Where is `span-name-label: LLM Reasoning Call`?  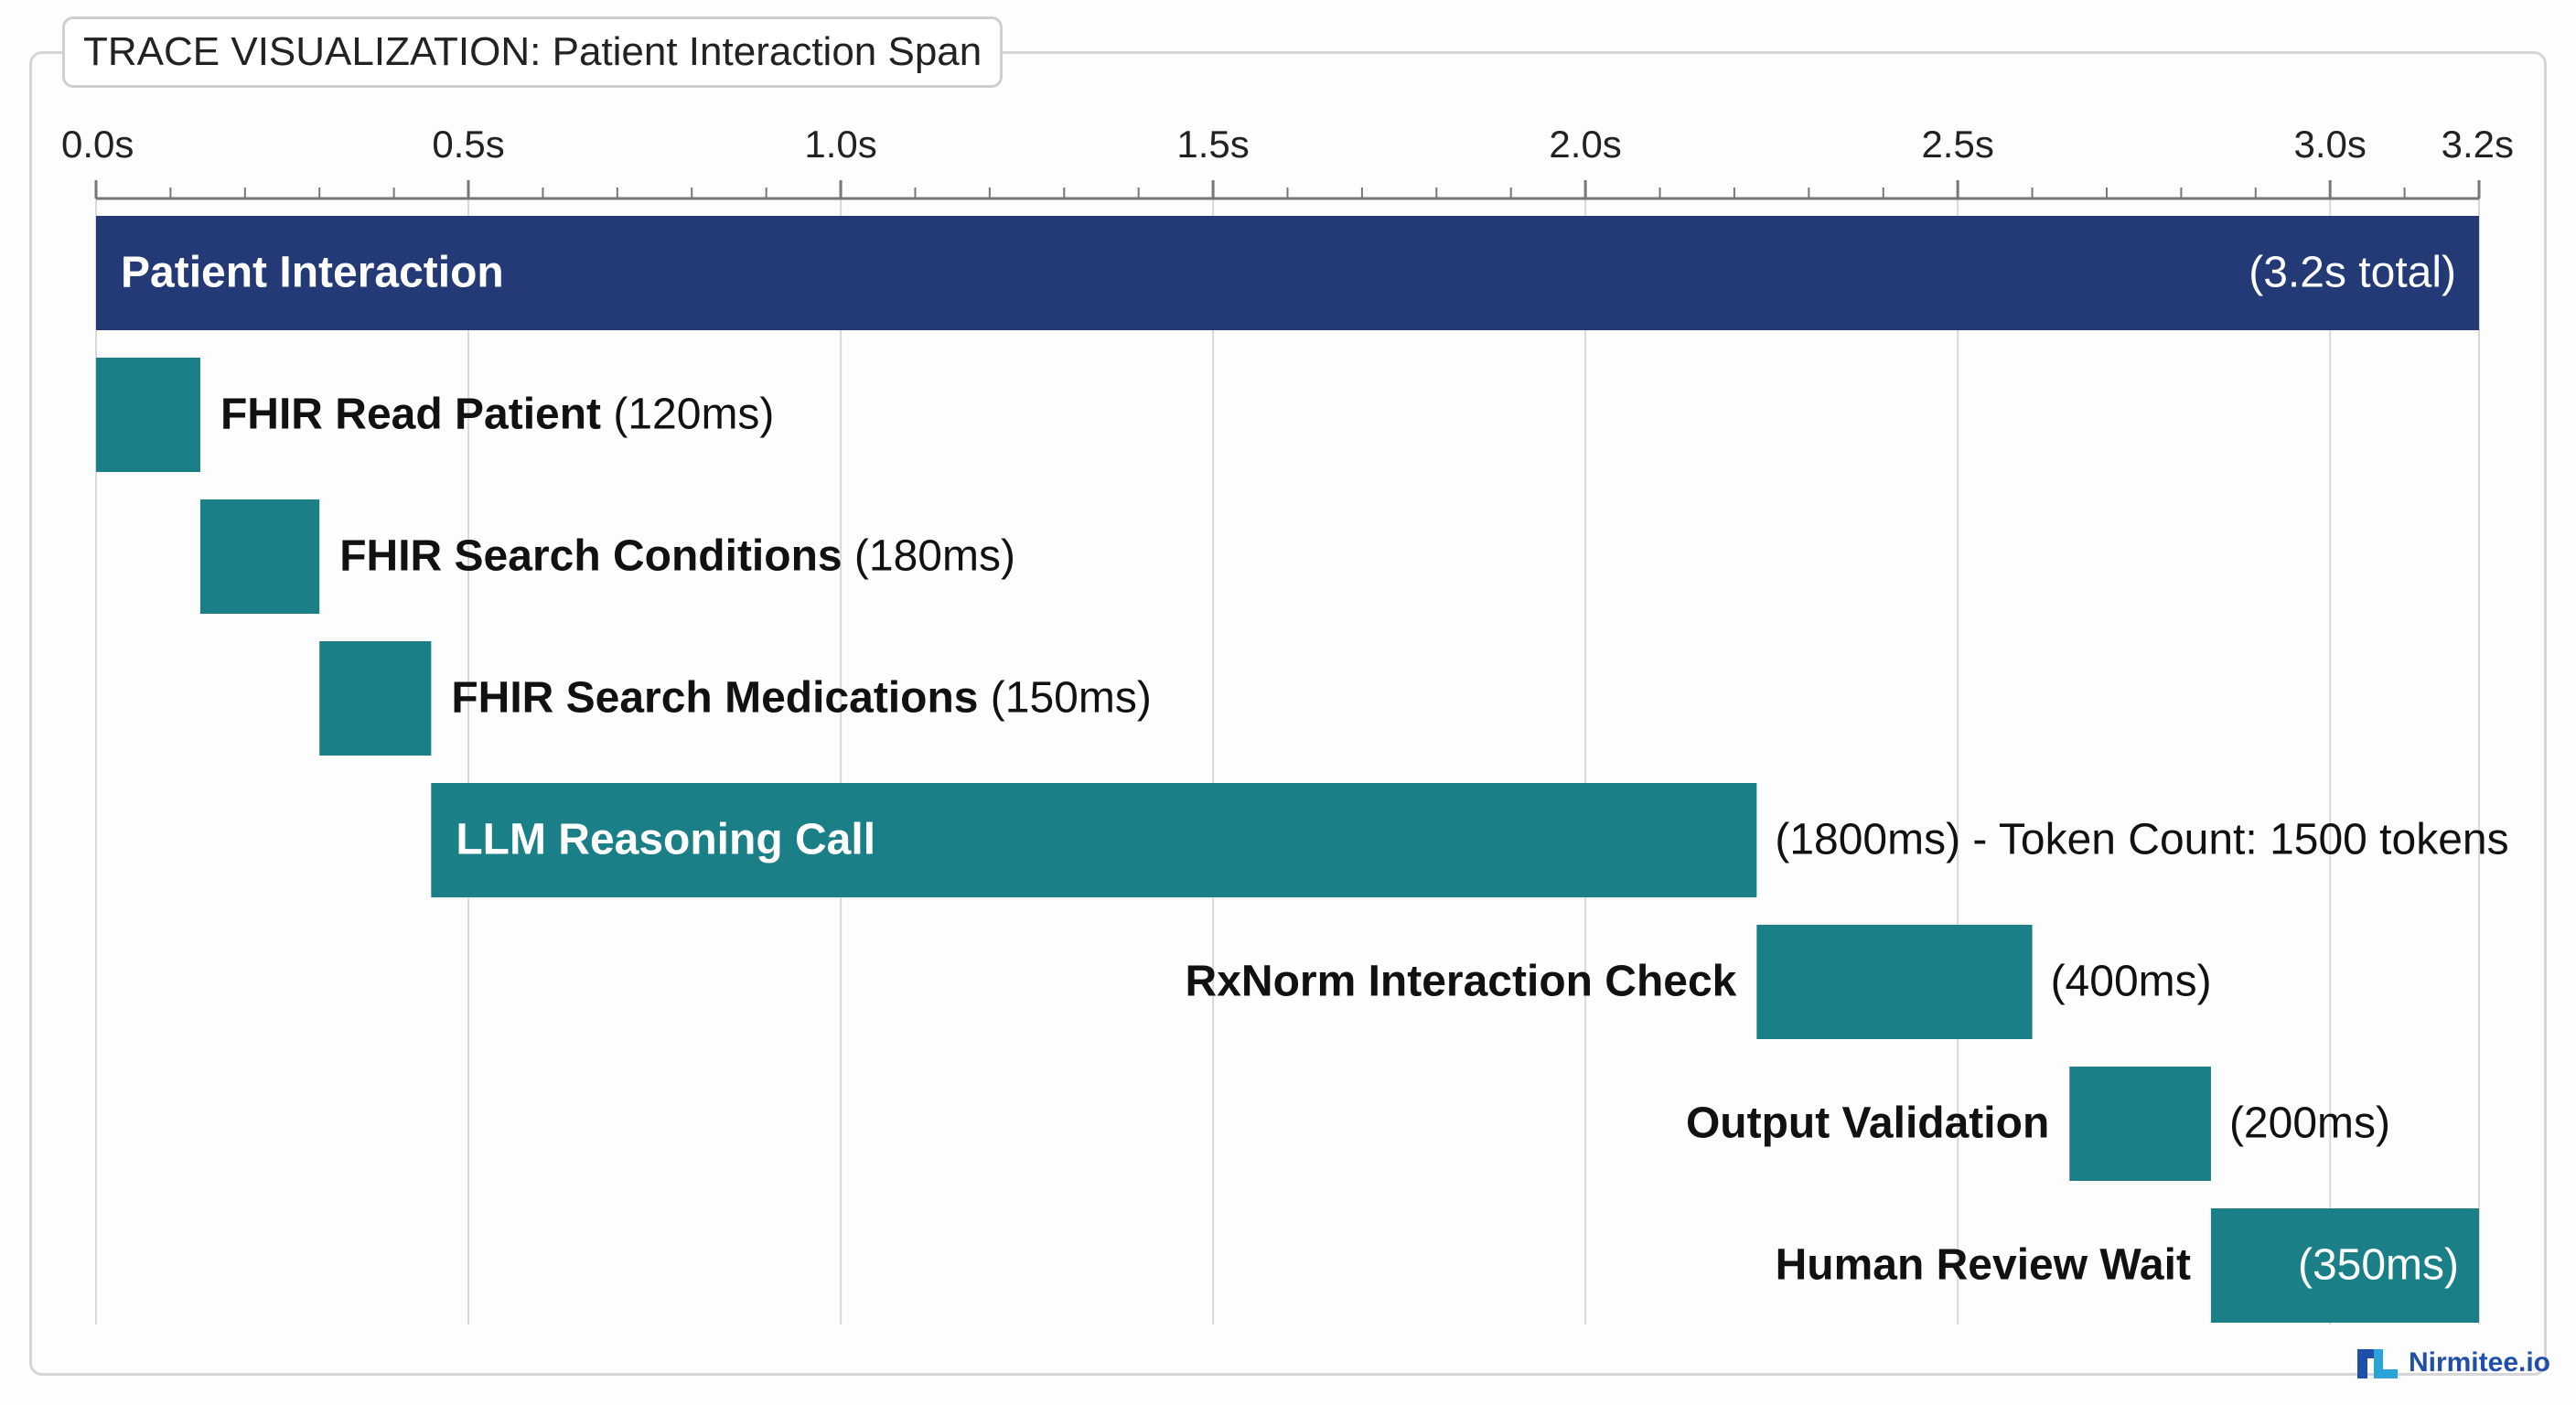 span-name-label: LLM Reasoning Call is located at coordinates (666, 840).